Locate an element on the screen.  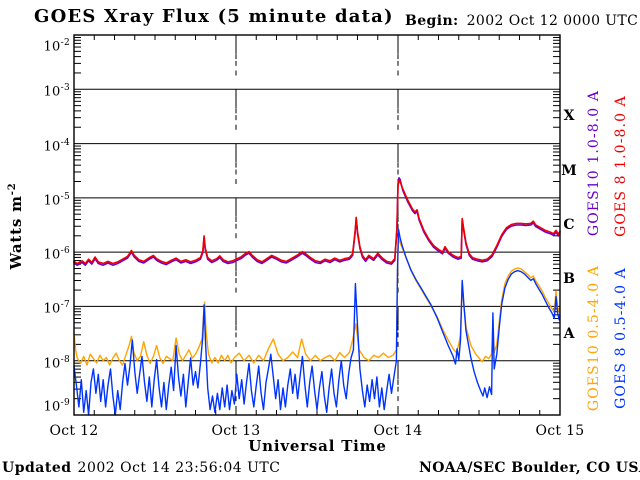
begin-timestamp: Begin: 2002 Oct 12 0000 UTC is located at coordinates (521, 21).